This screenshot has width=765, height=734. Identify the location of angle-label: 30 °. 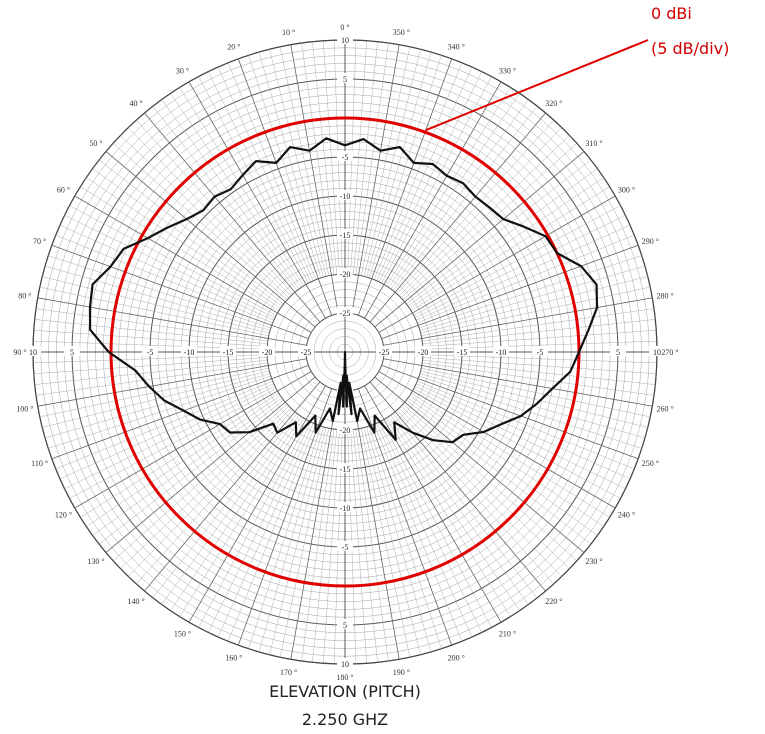
(182, 71).